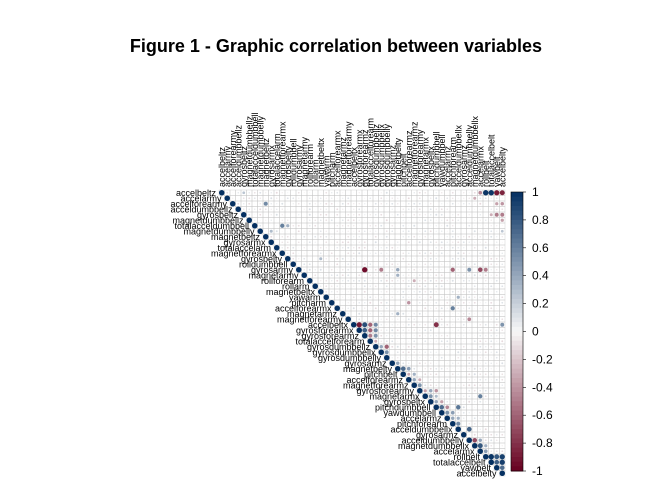  I want to click on column-label: gyrosdumbbellx, so click(381, 155).